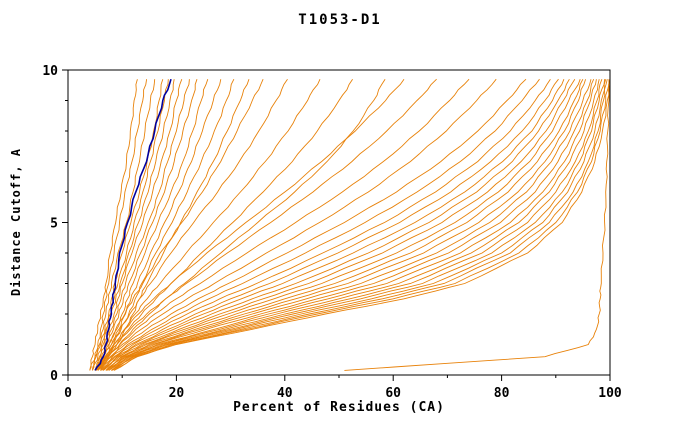 Image resolution: width=680 pixels, height=440 pixels. I want to click on y-tick-label: 0, so click(54, 376).